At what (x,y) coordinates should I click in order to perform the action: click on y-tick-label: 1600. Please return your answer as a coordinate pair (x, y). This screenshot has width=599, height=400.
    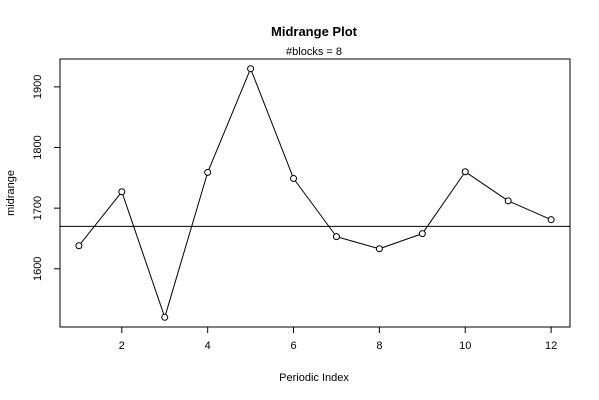
    Looking at the image, I should click on (38, 269).